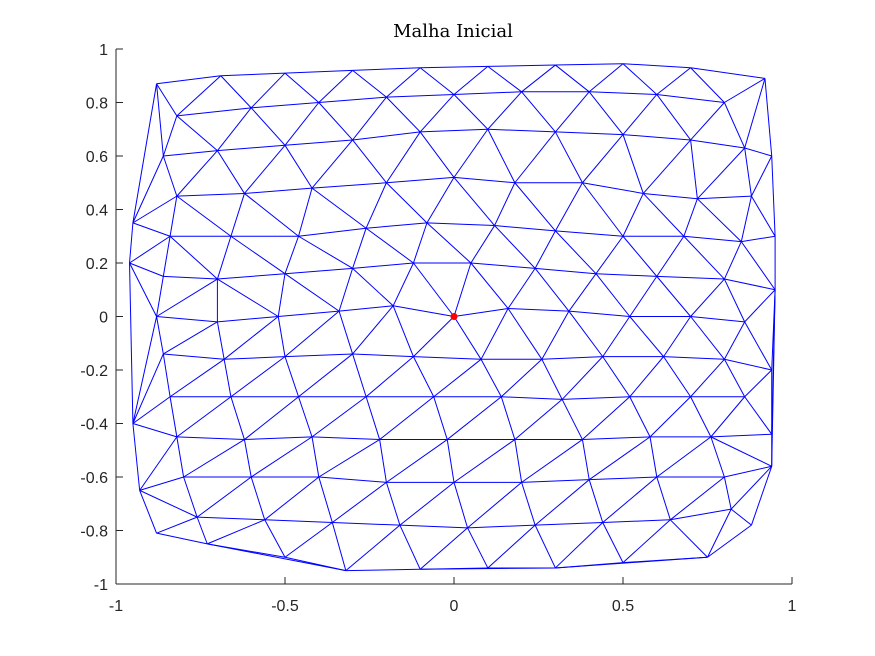 Image resolution: width=875 pixels, height=656 pixels. What do you see at coordinates (623, 606) in the screenshot?
I see `x-tick-label: 0.5` at bounding box center [623, 606].